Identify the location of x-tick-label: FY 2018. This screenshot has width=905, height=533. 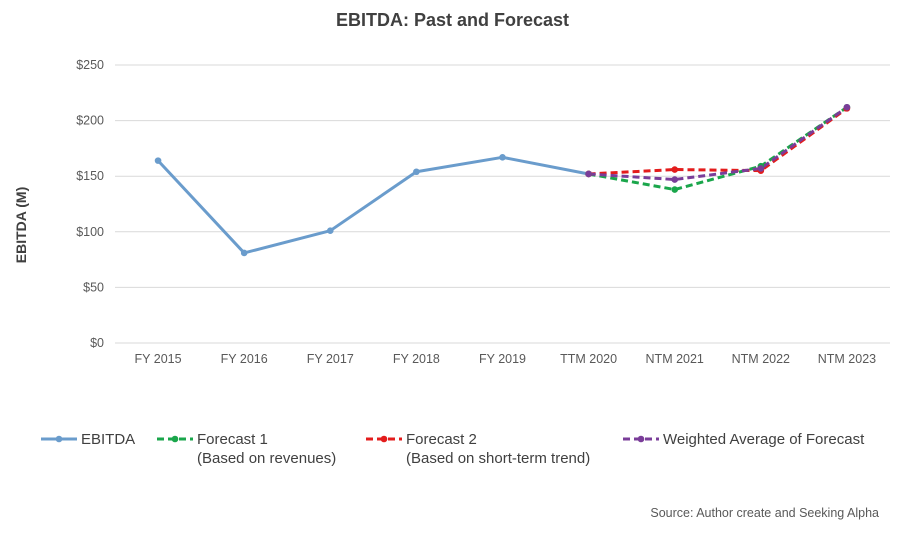
(416, 359).